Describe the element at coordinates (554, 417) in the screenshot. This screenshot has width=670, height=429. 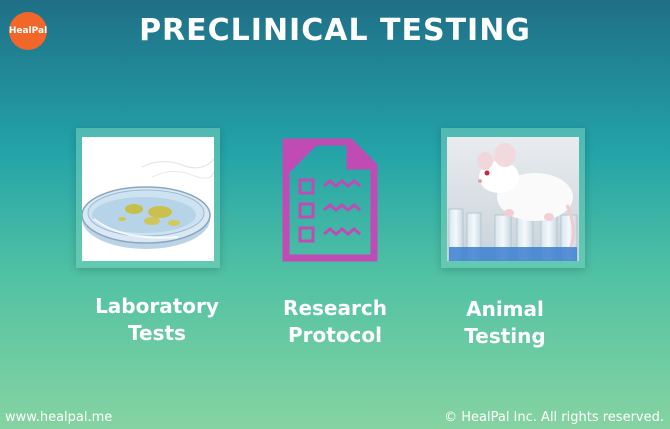
I see `copyright-text: © HealPal Inc. All rights reserved.` at that location.